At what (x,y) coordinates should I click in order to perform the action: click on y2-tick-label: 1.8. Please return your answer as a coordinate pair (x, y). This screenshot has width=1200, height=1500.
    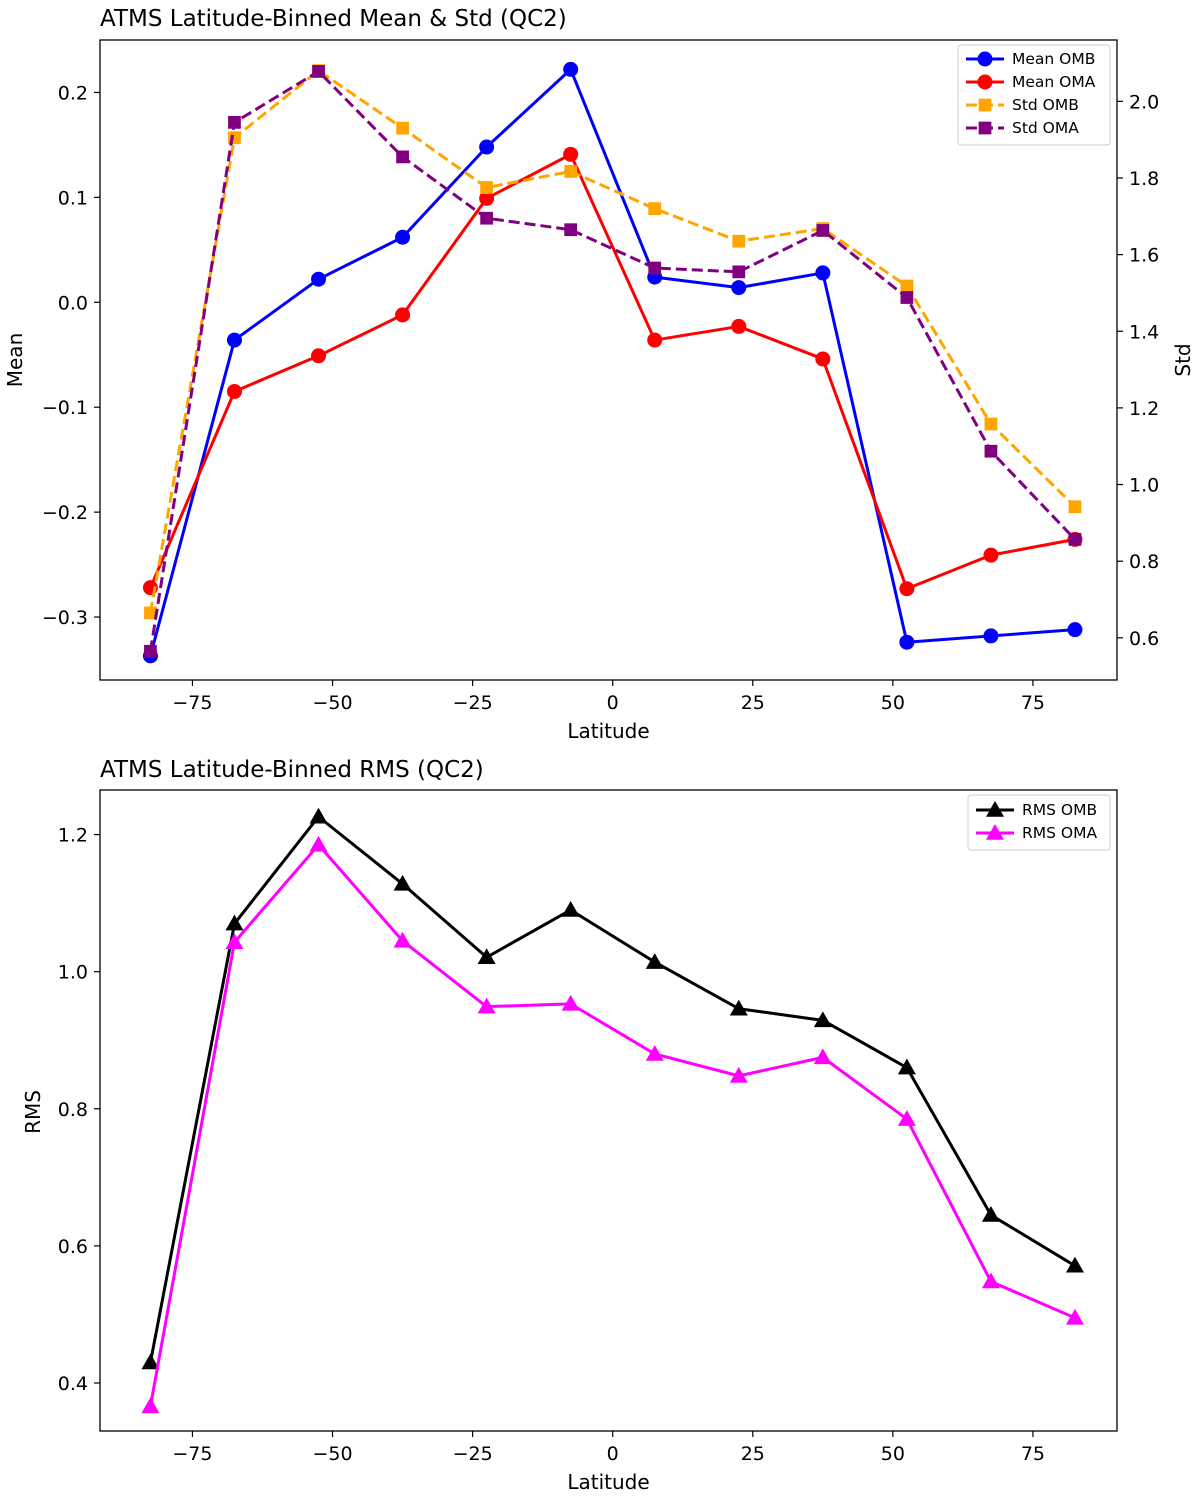
    Looking at the image, I should click on (1144, 179).